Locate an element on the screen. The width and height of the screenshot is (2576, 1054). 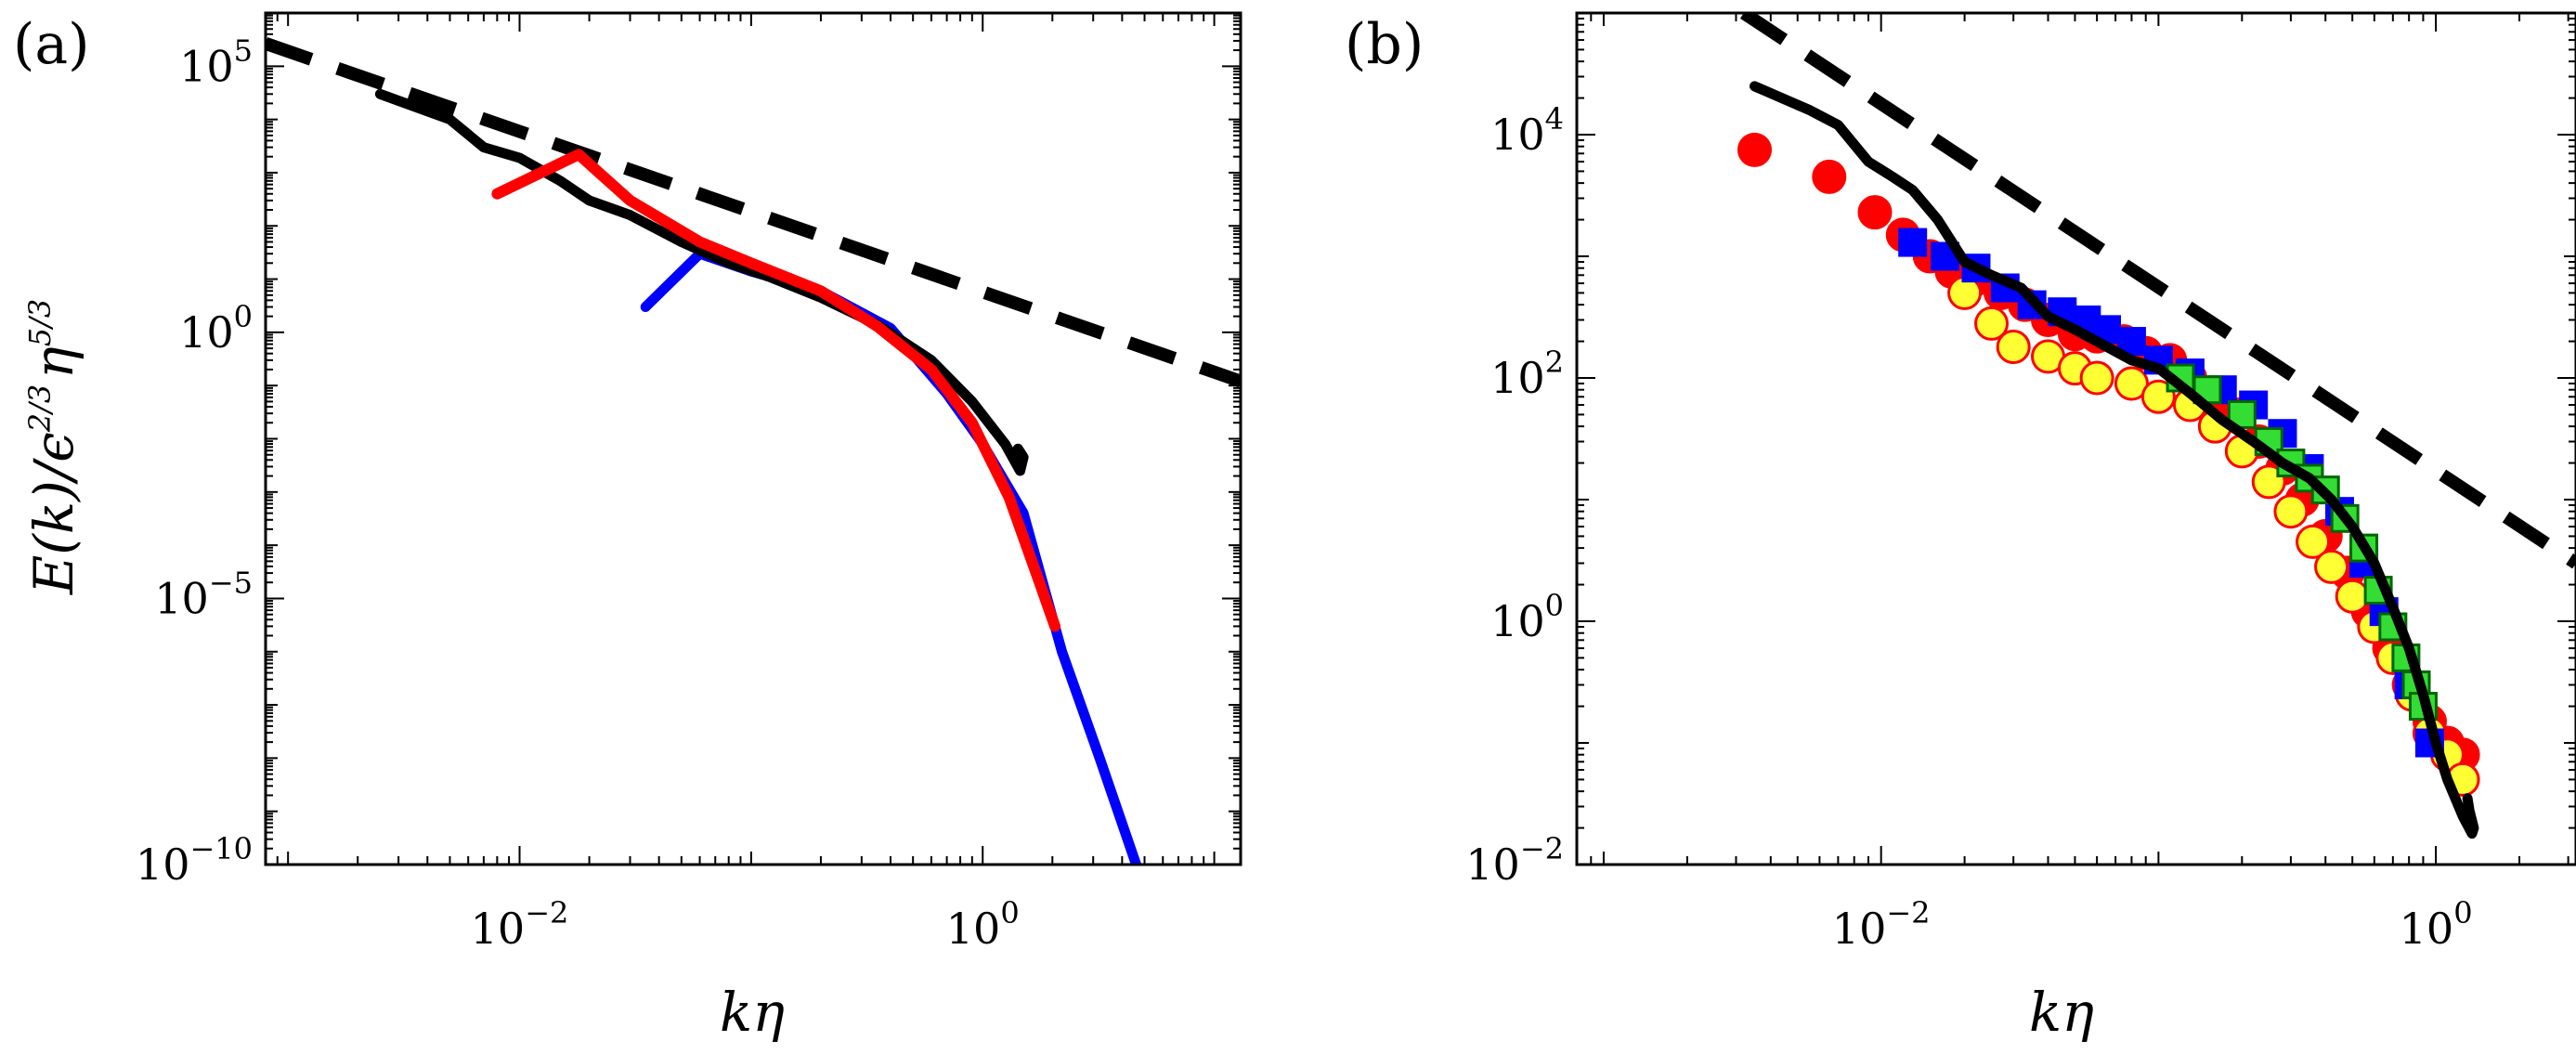
y-tick-label: 10⁵ is located at coordinates (216, 62).